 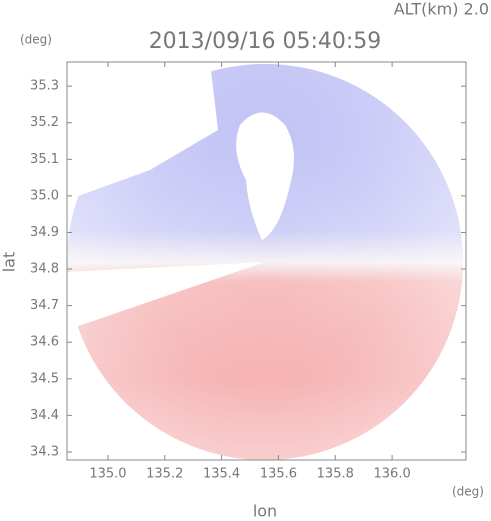 What do you see at coordinates (44, 415) in the screenshot?
I see `y-tick-label: 34.4` at bounding box center [44, 415].